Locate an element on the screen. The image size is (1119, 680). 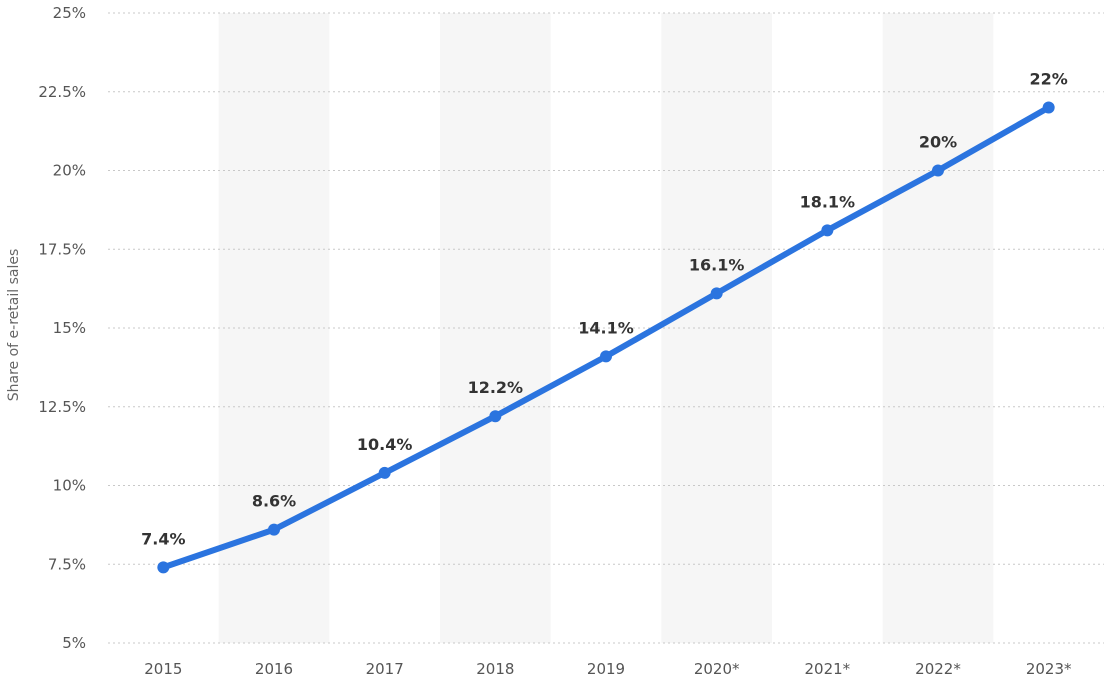
data-label: 22% is located at coordinates (1049, 79).